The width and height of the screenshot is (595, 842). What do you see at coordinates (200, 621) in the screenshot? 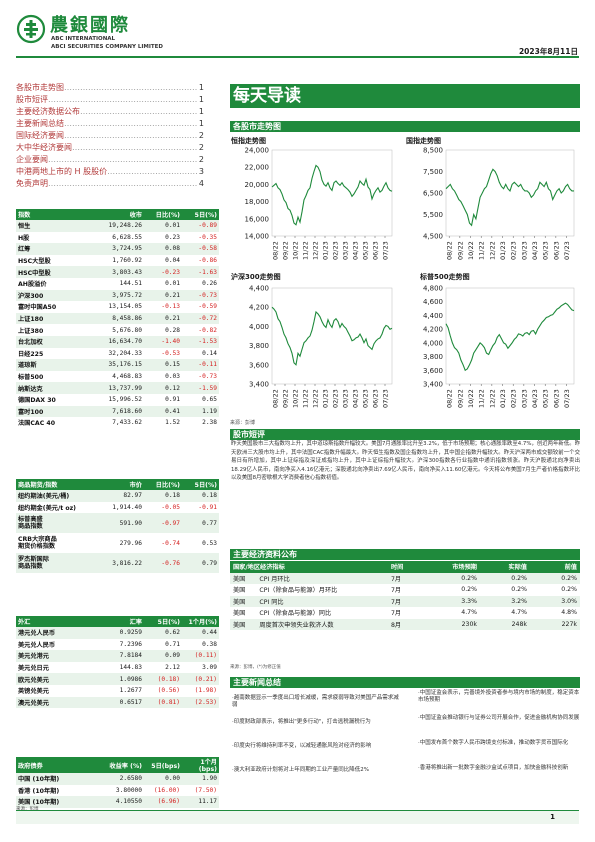
I see `column-header: 1个月(%)` at bounding box center [200, 621].